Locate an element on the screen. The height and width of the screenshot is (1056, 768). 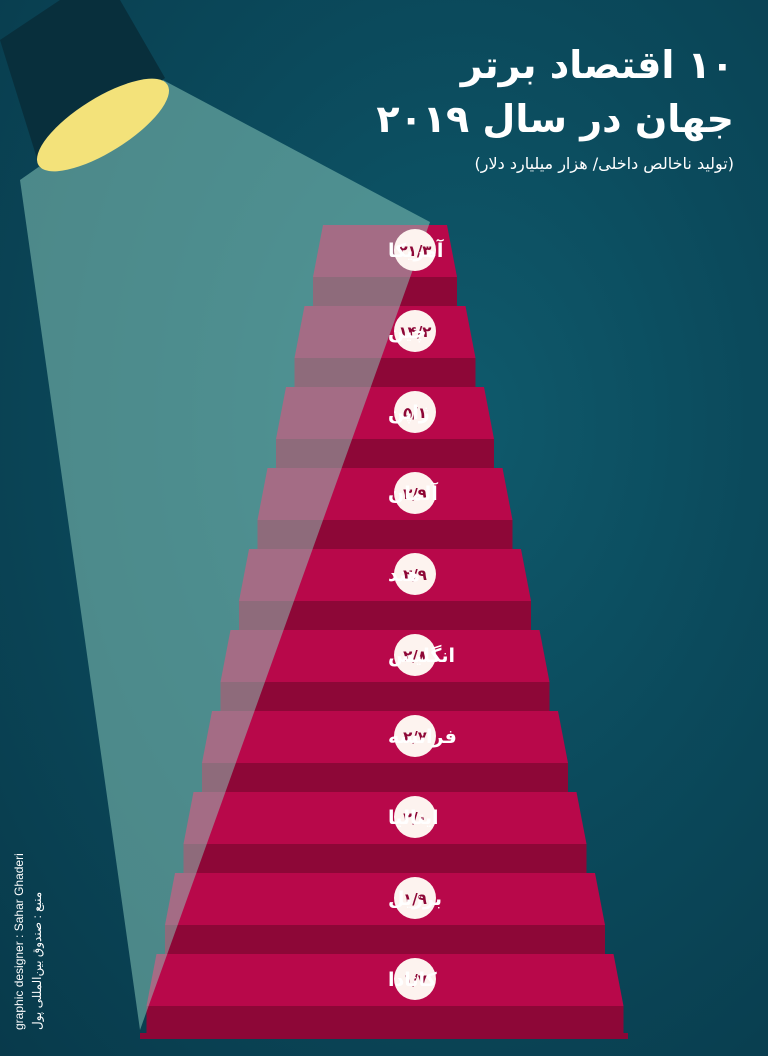
spotlight-lamp-icon is located at coordinates (85, 86).